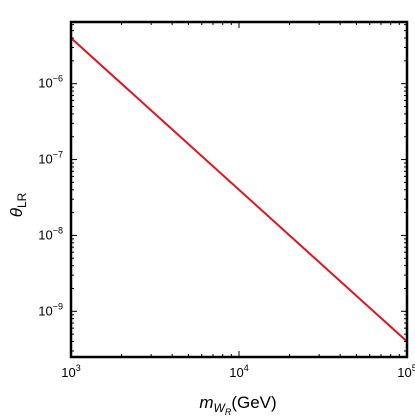 The height and width of the screenshot is (417, 415). Describe the element at coordinates (50, 82) in the screenshot. I see `y-tick-label: 10⁻⁶` at that location.